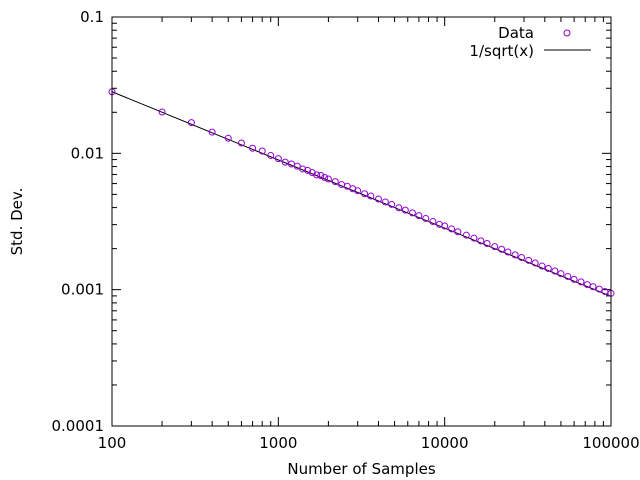  What do you see at coordinates (82, 290) in the screenshot?
I see `y-tick-label: 0.001` at bounding box center [82, 290].